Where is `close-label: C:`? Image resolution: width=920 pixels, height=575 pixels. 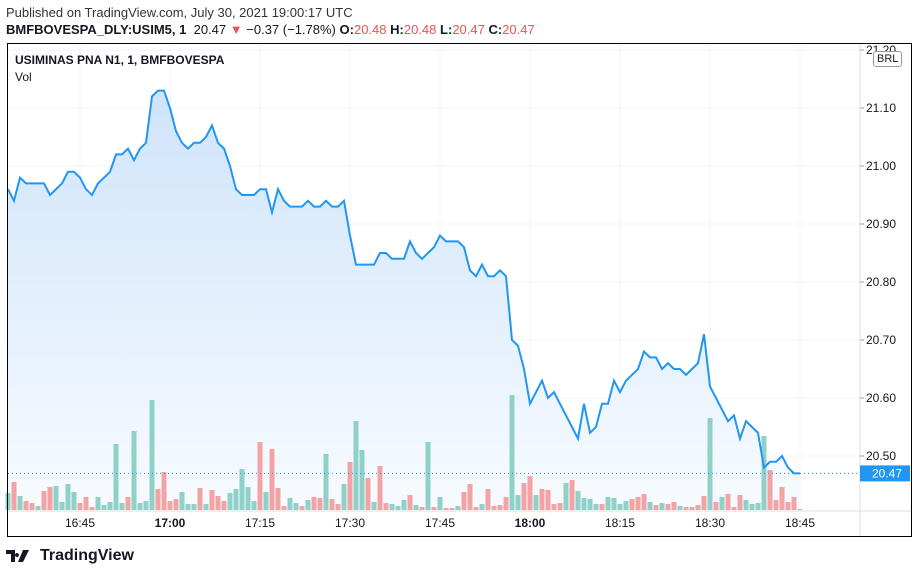
close-label: C: is located at coordinates (495, 29).